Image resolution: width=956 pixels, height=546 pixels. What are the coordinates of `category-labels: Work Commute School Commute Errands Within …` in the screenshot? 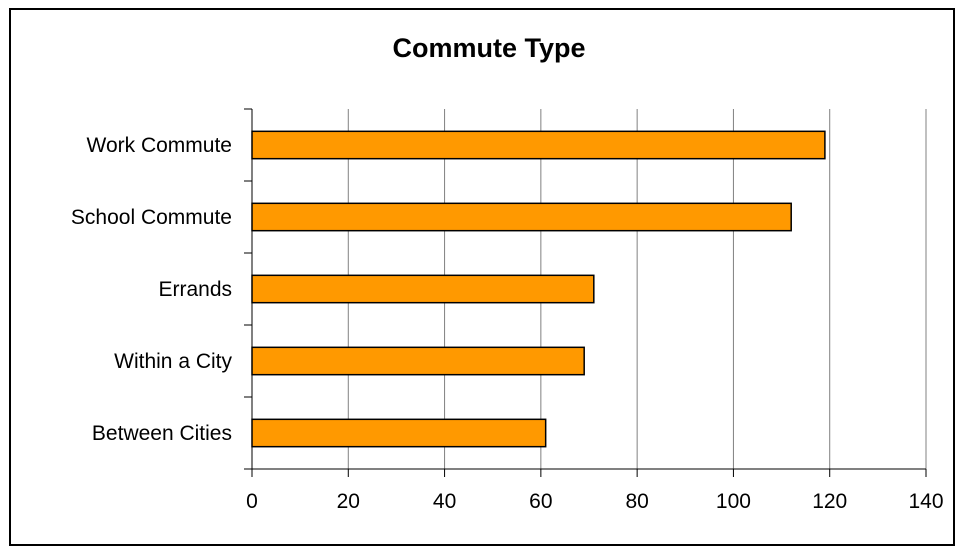 It's located at (152, 289).